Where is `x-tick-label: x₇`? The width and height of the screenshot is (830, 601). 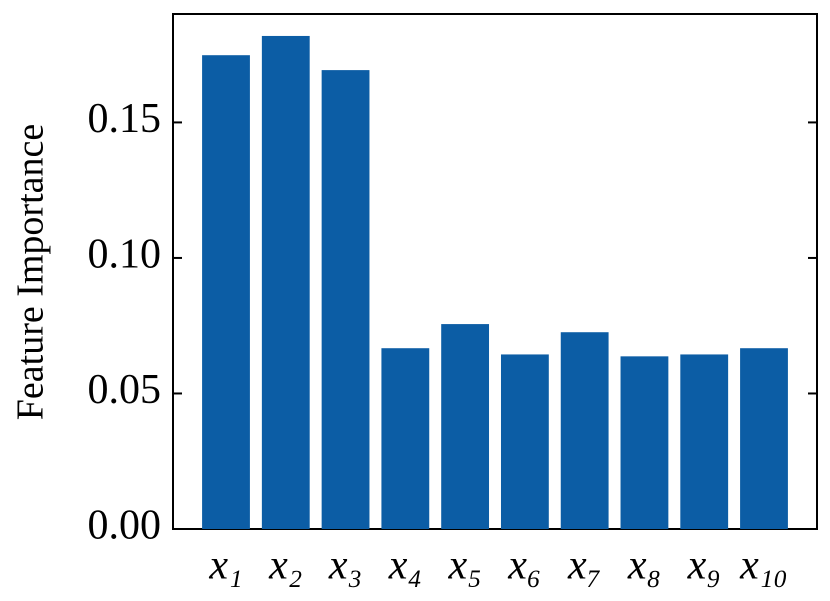 x-tick-label: x₇ is located at coordinates (584, 566).